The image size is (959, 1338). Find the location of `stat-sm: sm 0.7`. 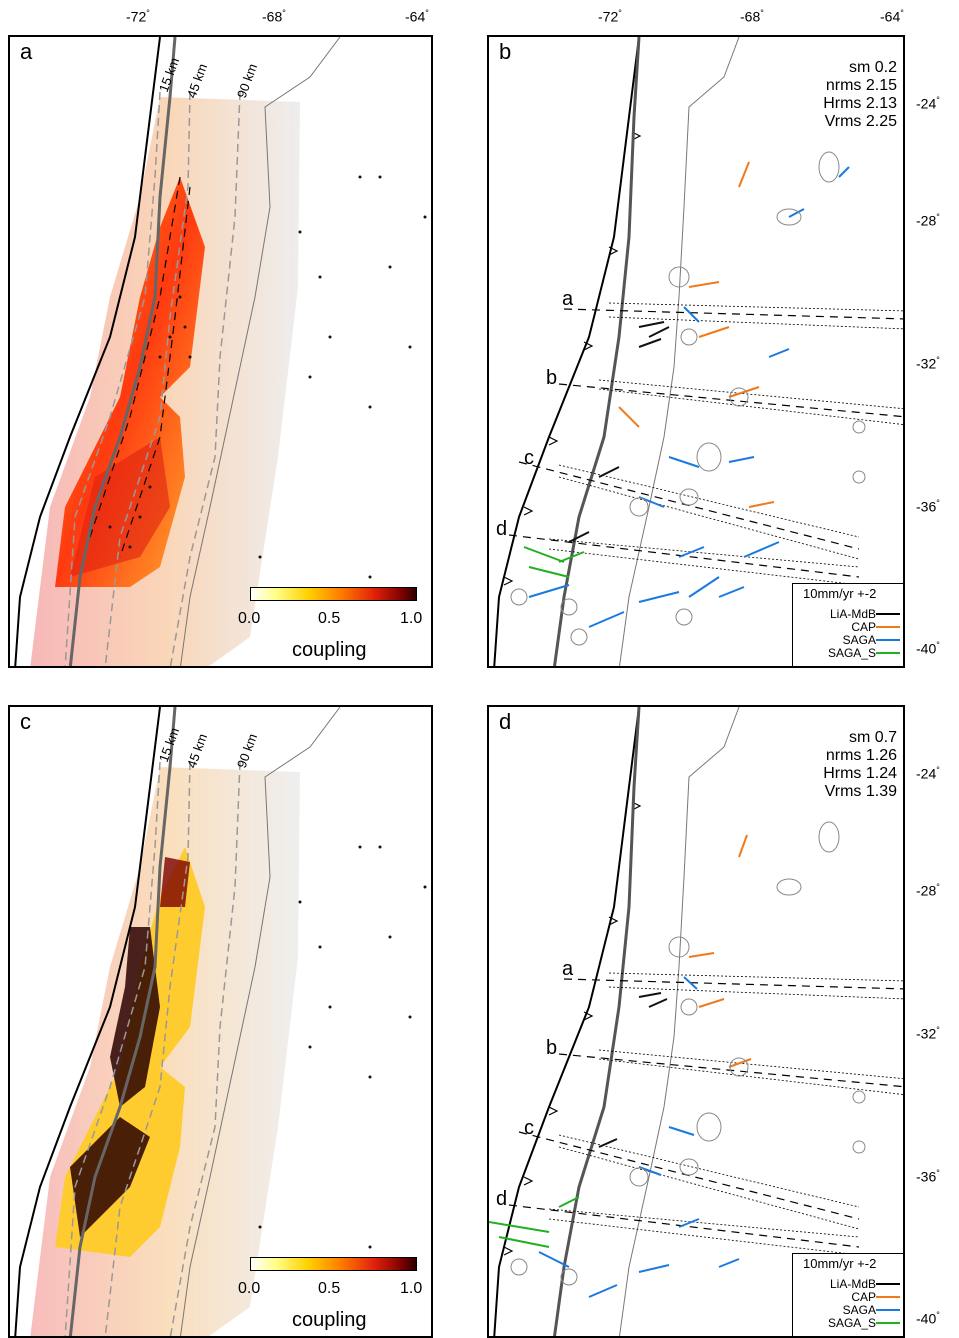

stat-sm: sm 0.7 is located at coordinates (872, 737).